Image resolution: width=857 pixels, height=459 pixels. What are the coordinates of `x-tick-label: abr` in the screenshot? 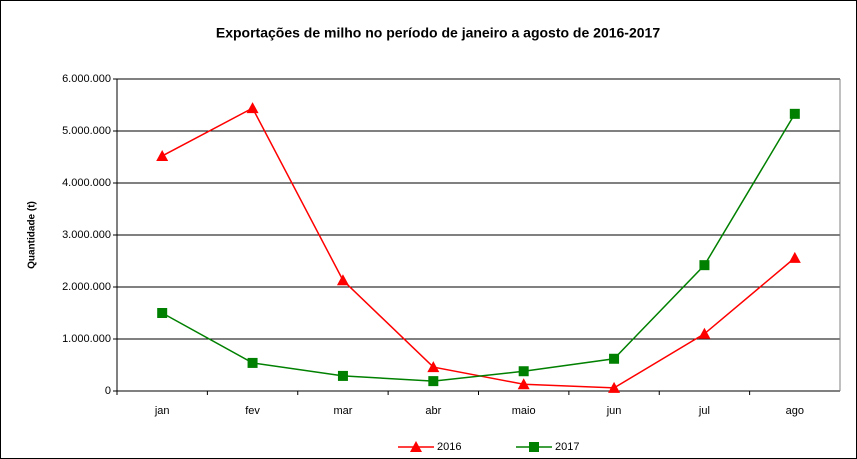 It's located at (433, 411).